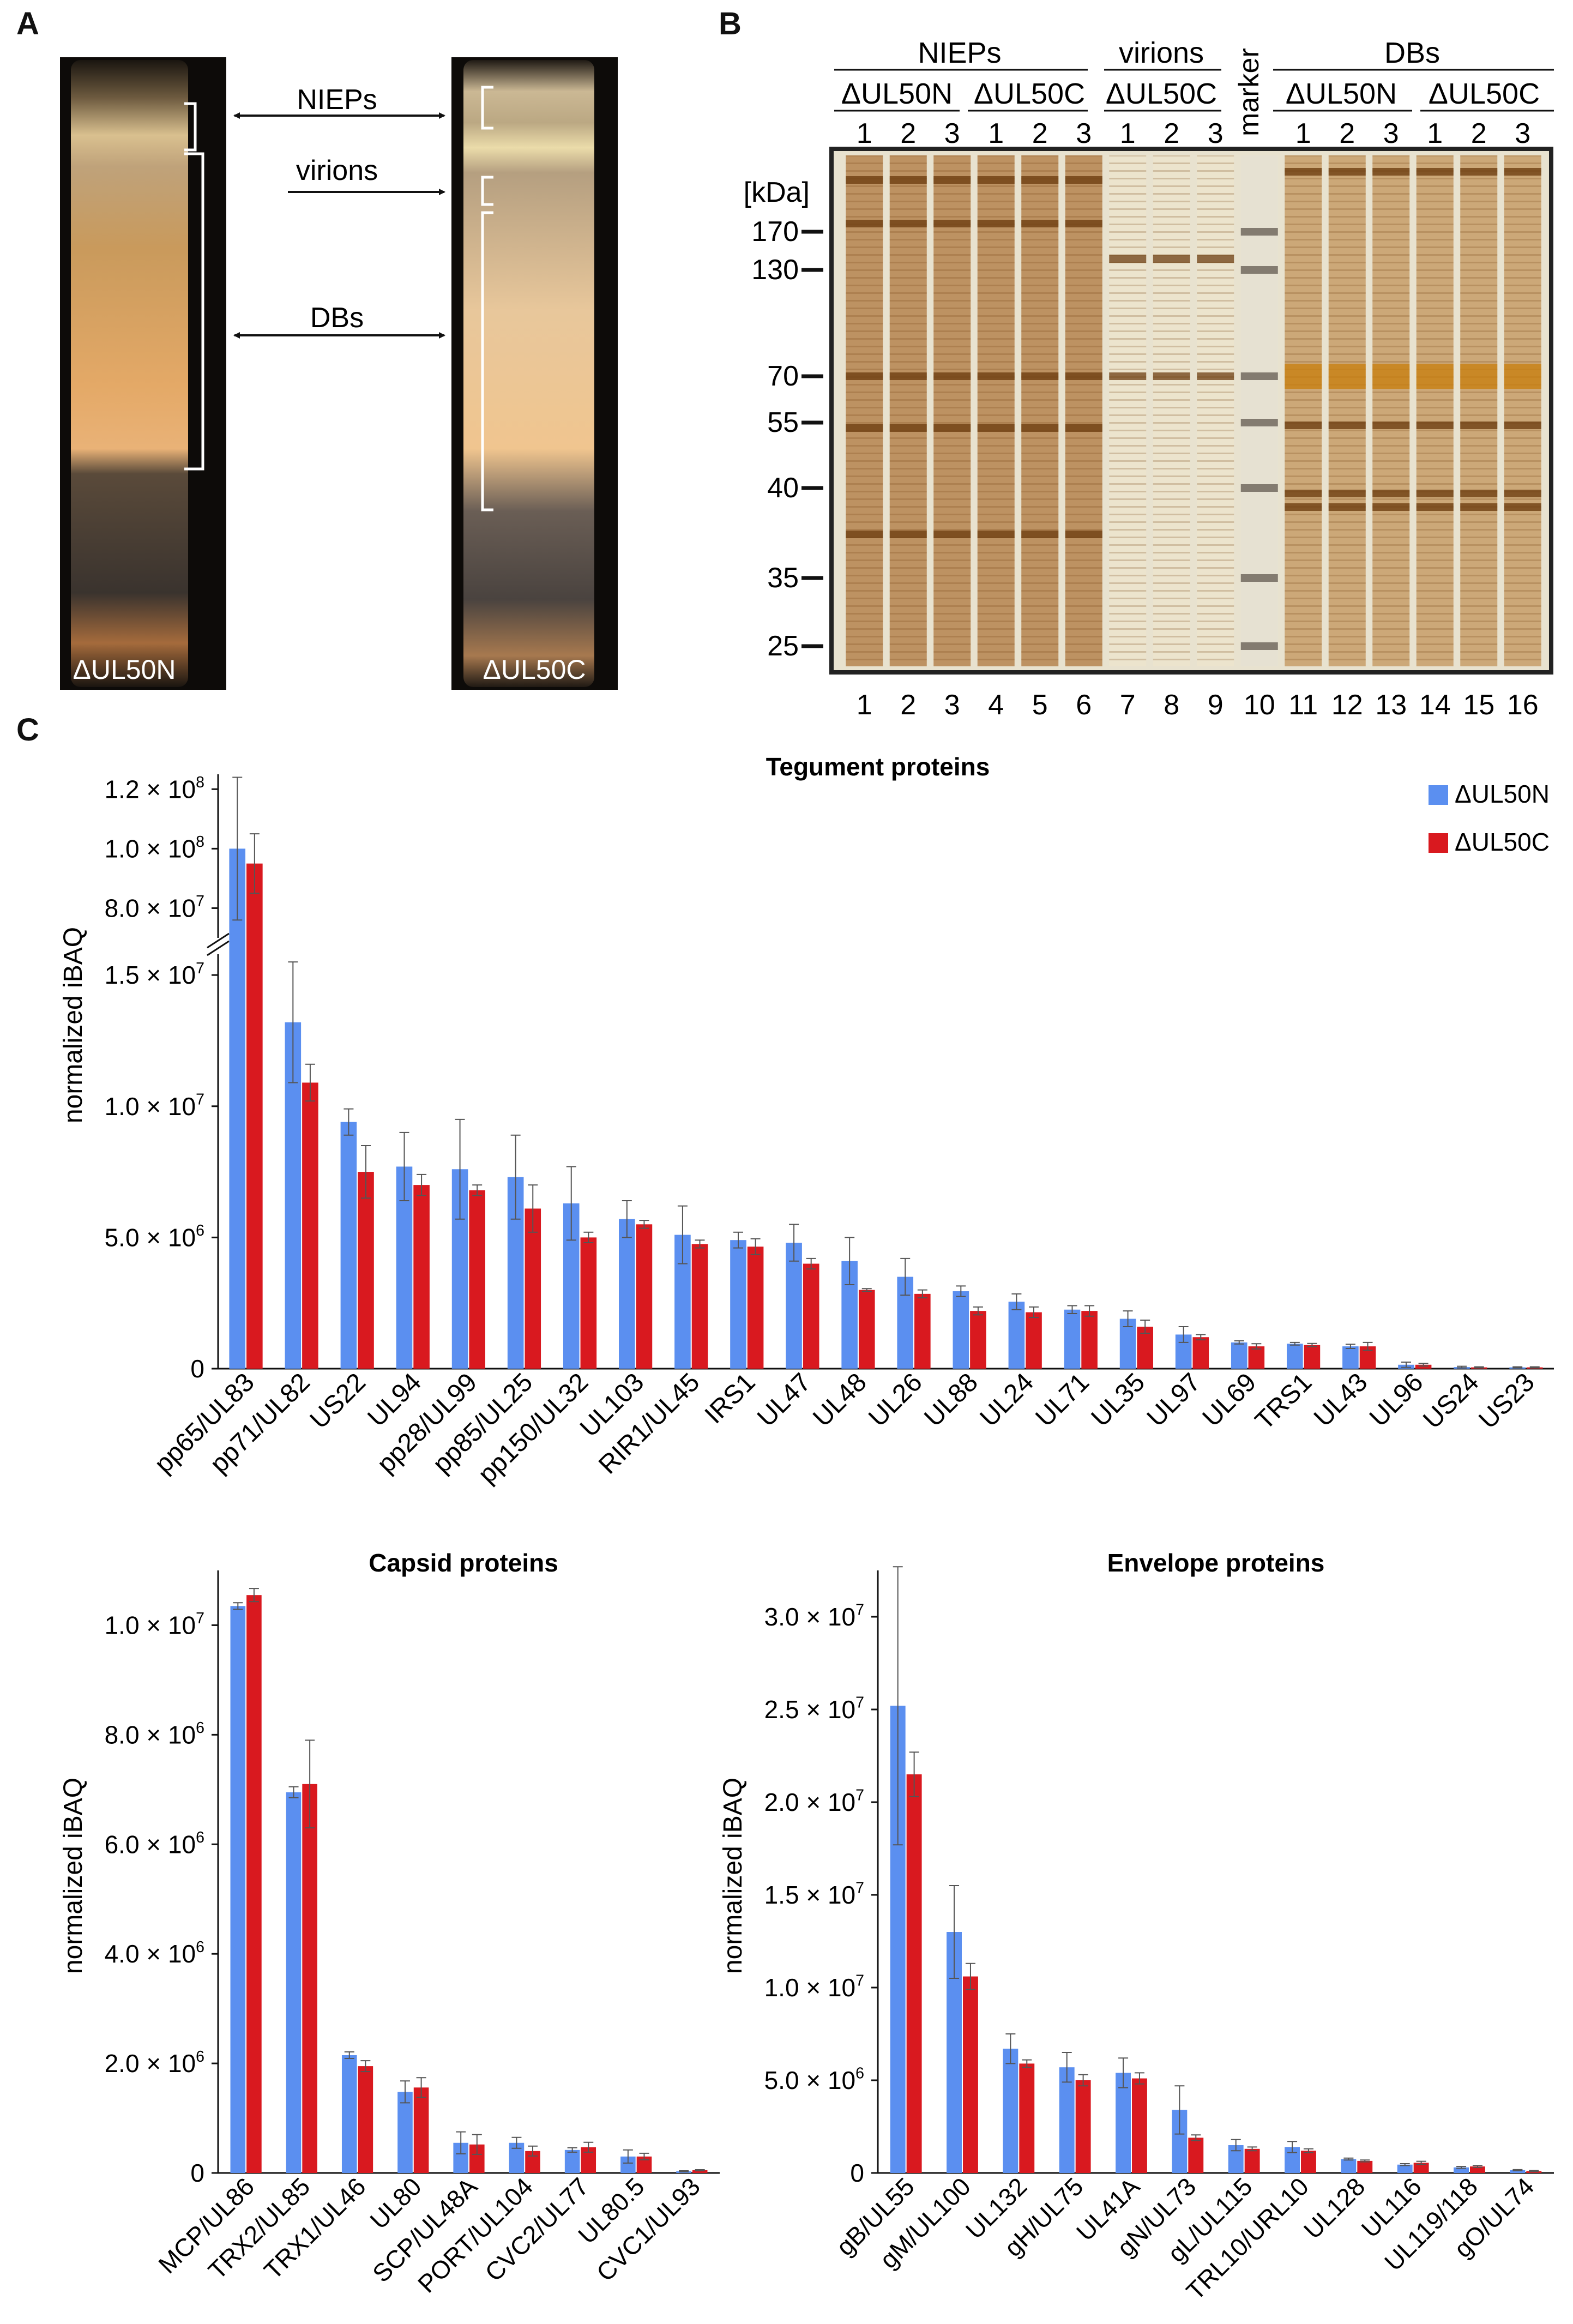 Image resolution: width=1573 pixels, height=2324 pixels. I want to click on bracket-left-dbs, so click(194, 311).